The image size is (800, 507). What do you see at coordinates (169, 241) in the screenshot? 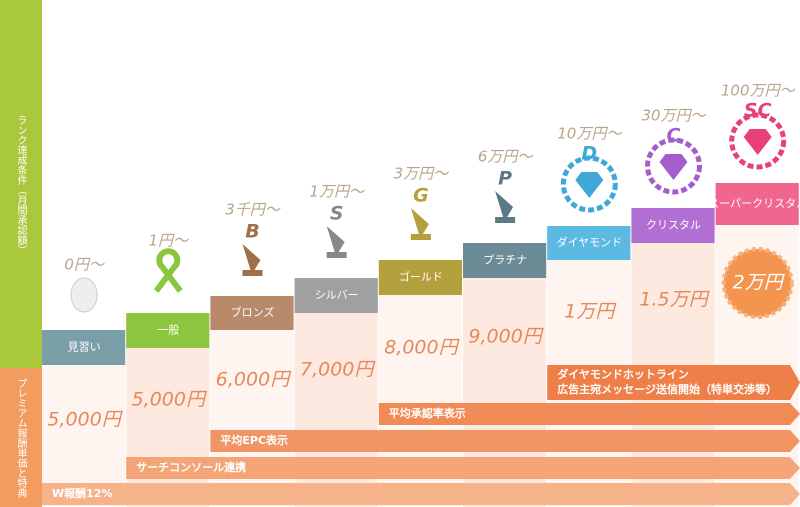
I see `tier-threshold: 1円〜` at bounding box center [169, 241].